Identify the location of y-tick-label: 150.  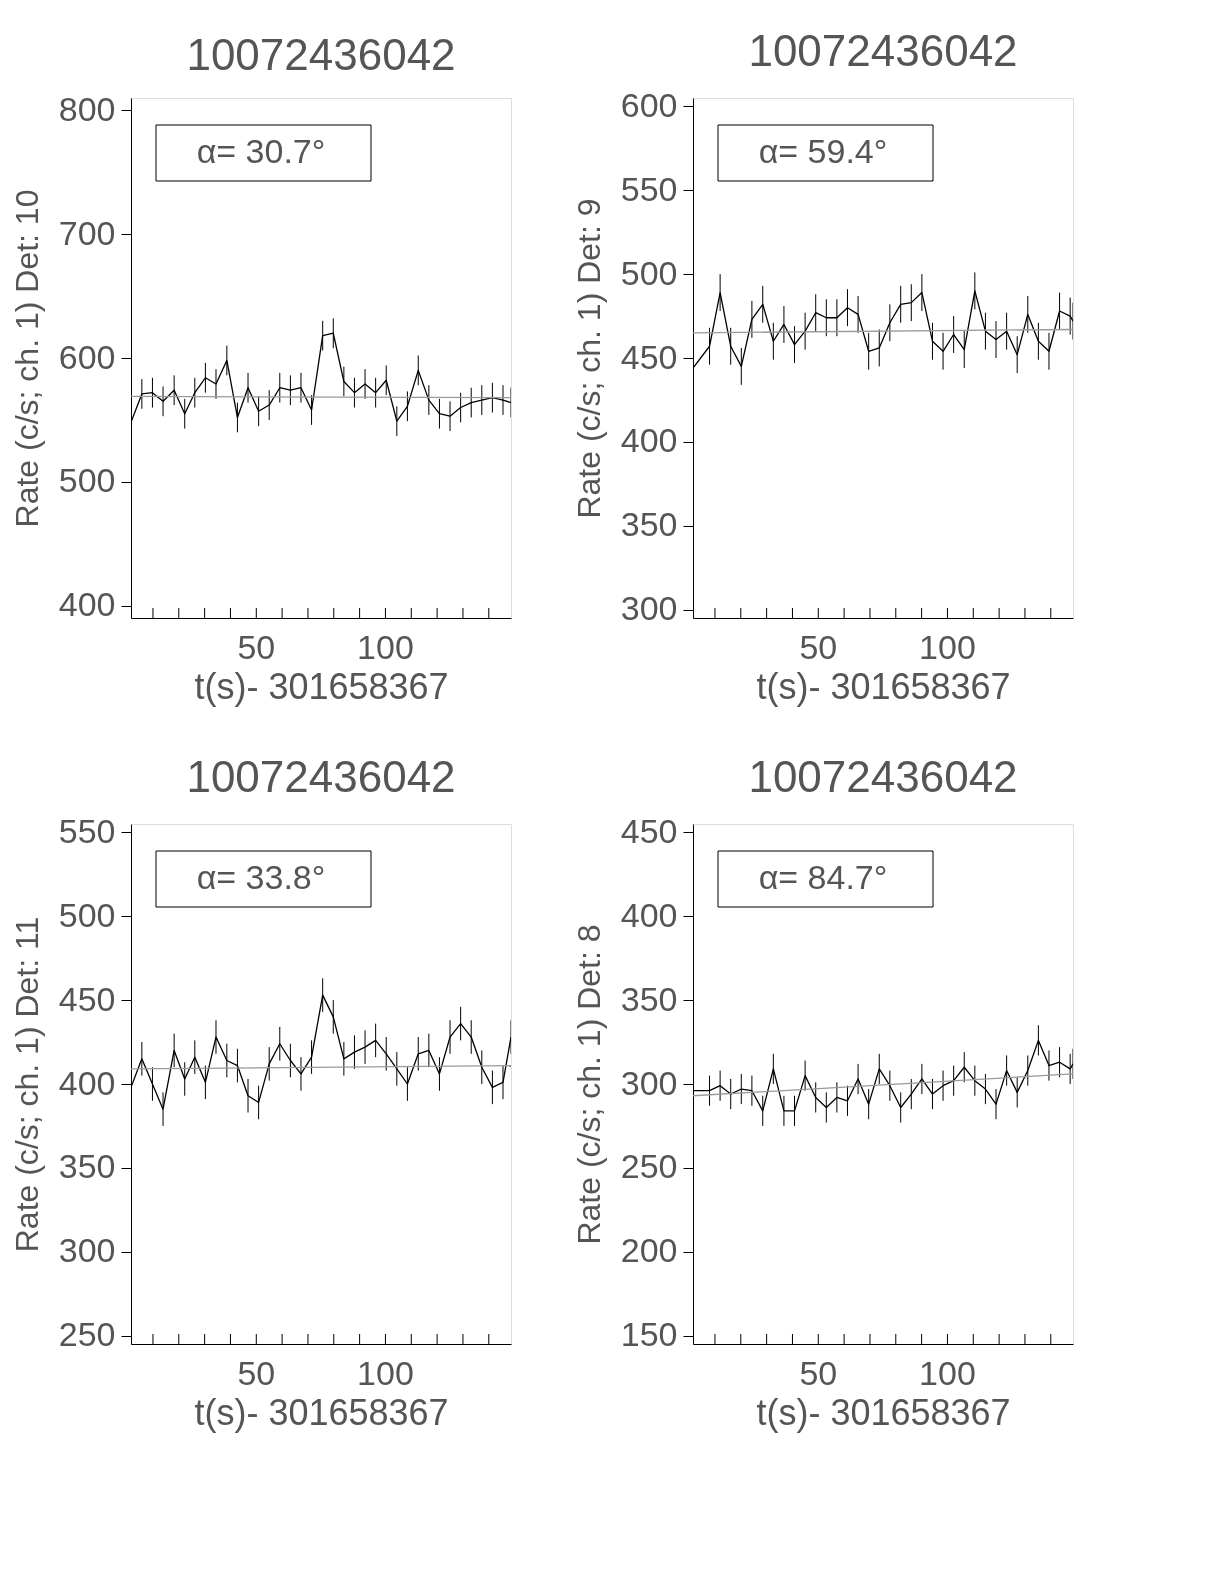
(649, 1334).